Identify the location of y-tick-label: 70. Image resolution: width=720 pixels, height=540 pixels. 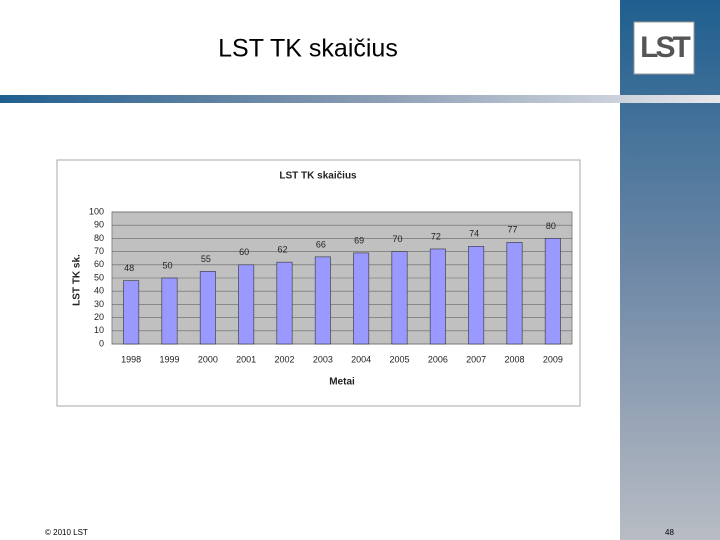
(99, 251).